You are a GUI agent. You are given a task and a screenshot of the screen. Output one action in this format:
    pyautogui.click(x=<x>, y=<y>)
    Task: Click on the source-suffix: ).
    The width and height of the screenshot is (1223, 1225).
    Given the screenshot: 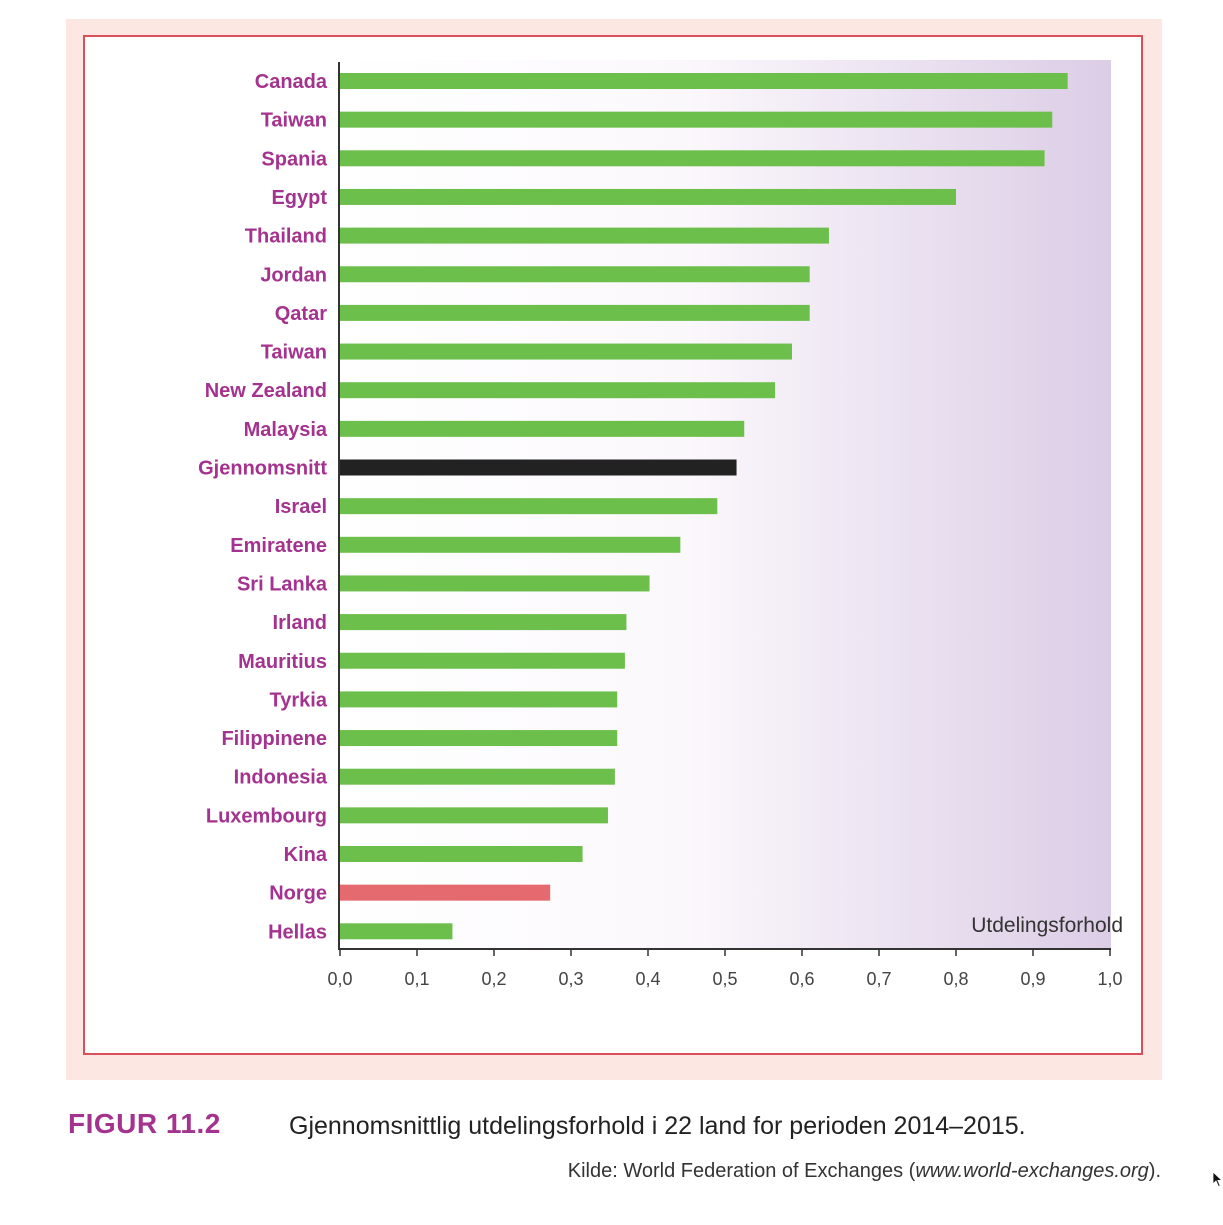 What is the action you would take?
    pyautogui.click(x=1154, y=1171)
    